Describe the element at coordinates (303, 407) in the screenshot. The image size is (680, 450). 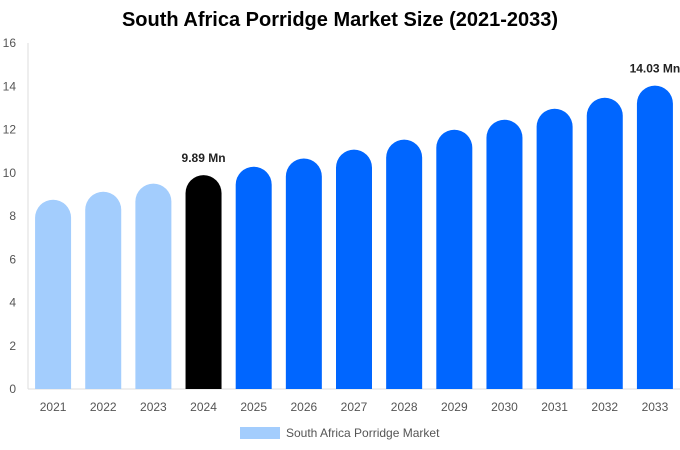
I see `x-tick-label: 2026` at that location.